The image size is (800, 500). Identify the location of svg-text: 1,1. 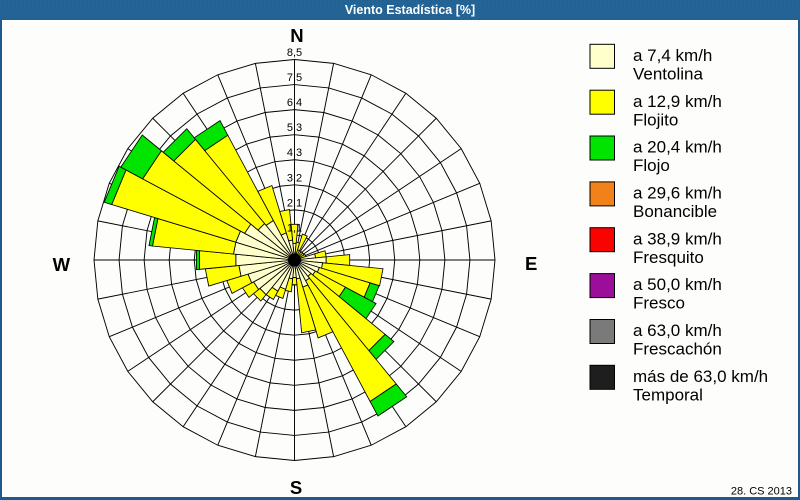
(294, 228).